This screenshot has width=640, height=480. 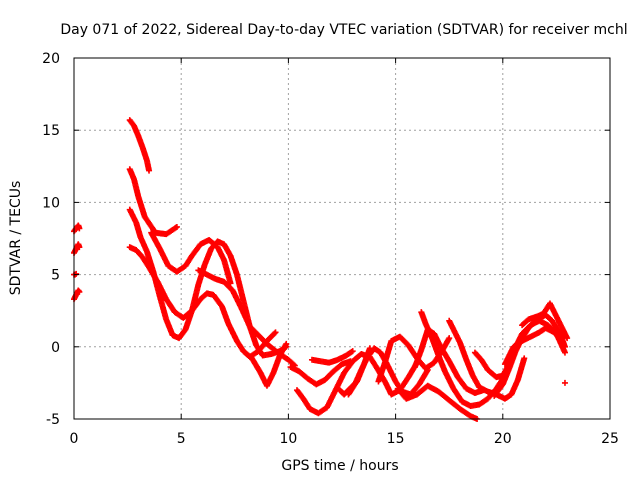 What do you see at coordinates (51, 131) in the screenshot?
I see `y-tick-label: 15` at bounding box center [51, 131].